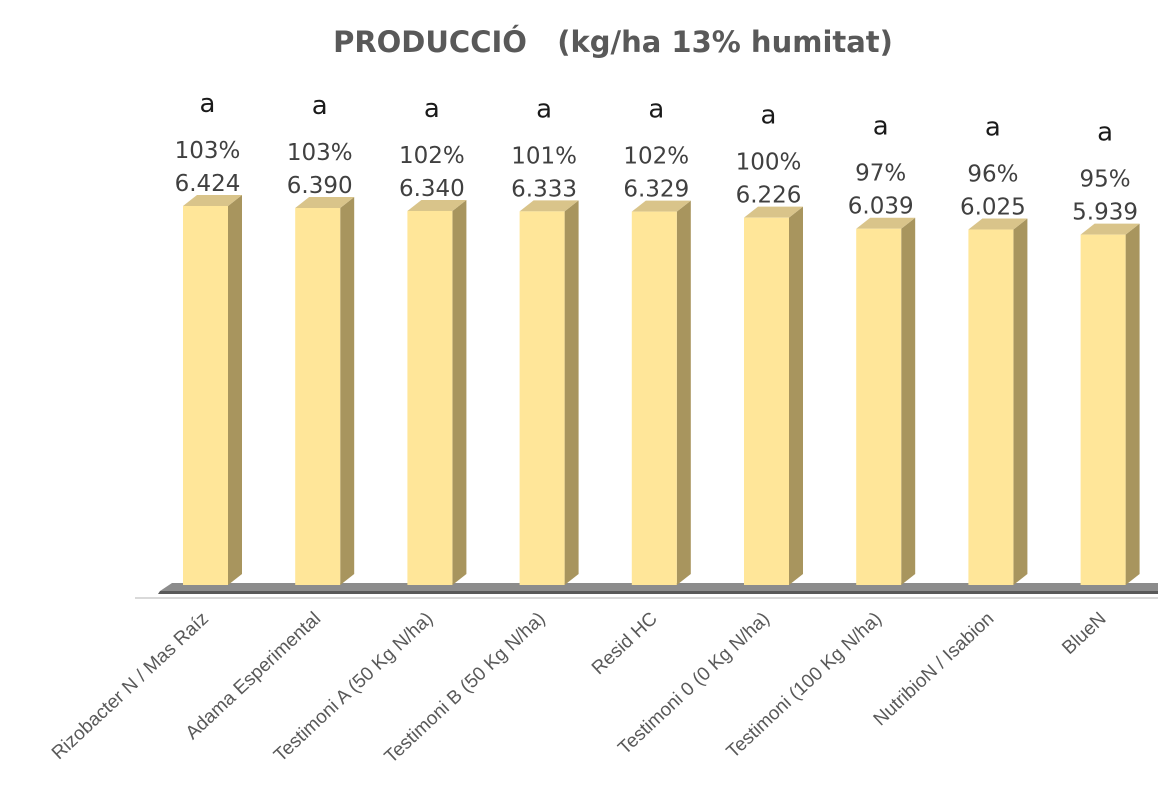 This screenshot has width=1158, height=809. Describe the element at coordinates (432, 189) in the screenshot. I see `value-label: 6.340` at that location.